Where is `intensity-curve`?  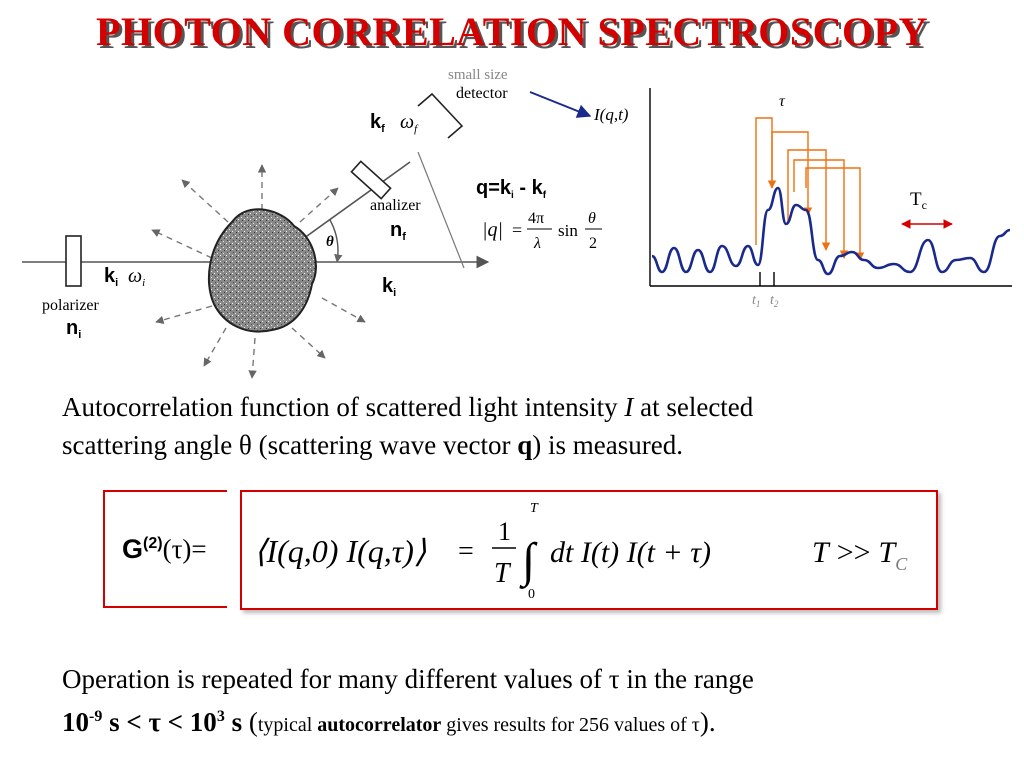
intensity-curve is located at coordinates (831, 231).